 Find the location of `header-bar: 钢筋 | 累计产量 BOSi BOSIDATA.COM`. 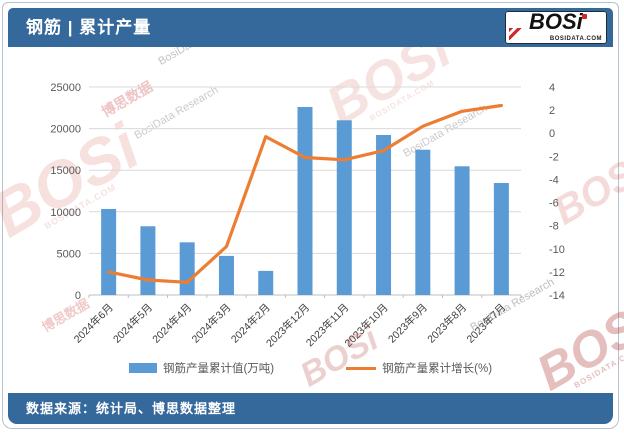

header-bar: 钢筋 | 累计产量 BOSi BOSIDATA.COM is located at coordinates (310, 27).